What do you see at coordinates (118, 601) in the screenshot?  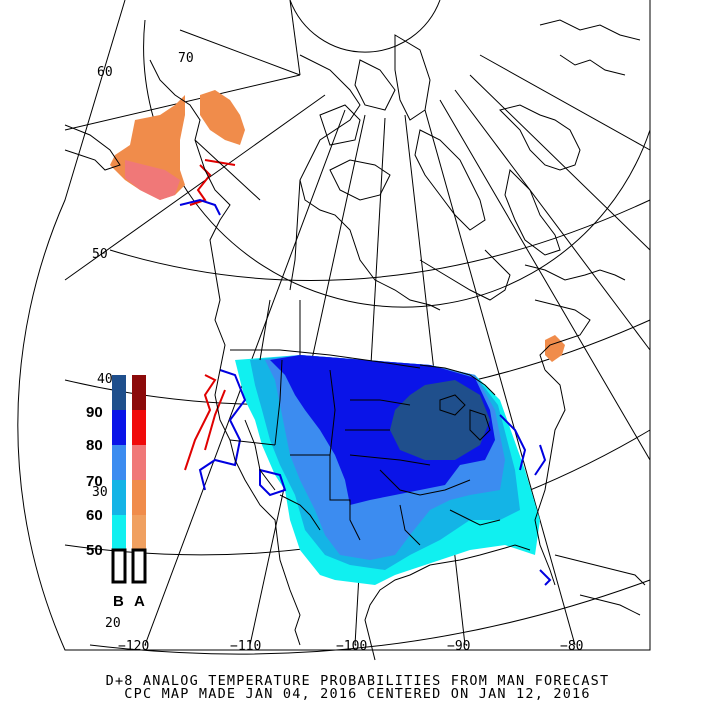 I see `legend-below-label: B` at bounding box center [118, 601].